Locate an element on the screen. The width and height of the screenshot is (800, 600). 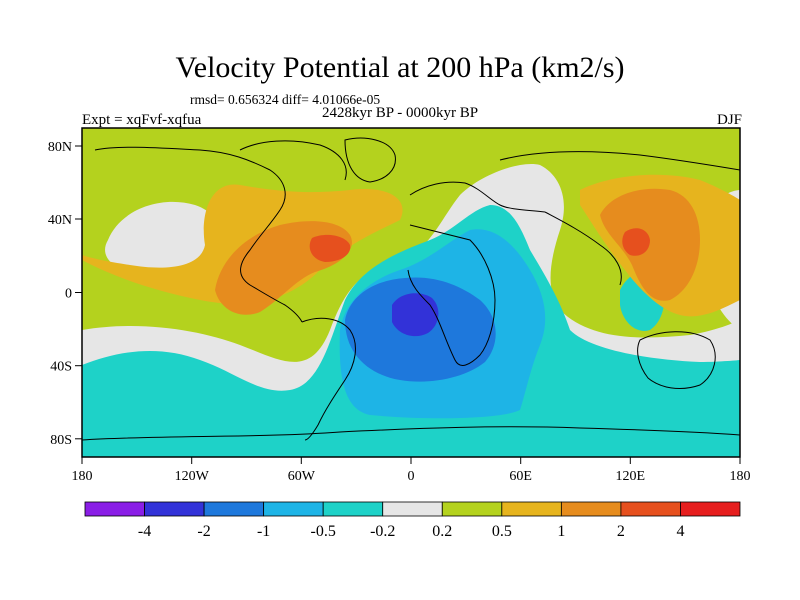
field-positive-weak-atlantic is located at coordinates (242, 244).